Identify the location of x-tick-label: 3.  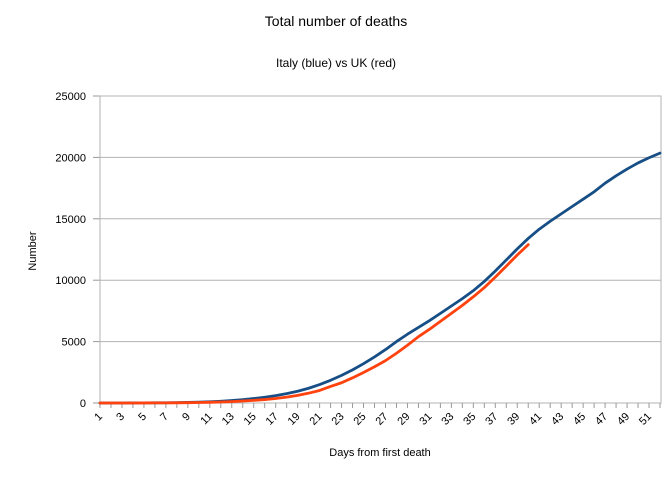
(120, 417).